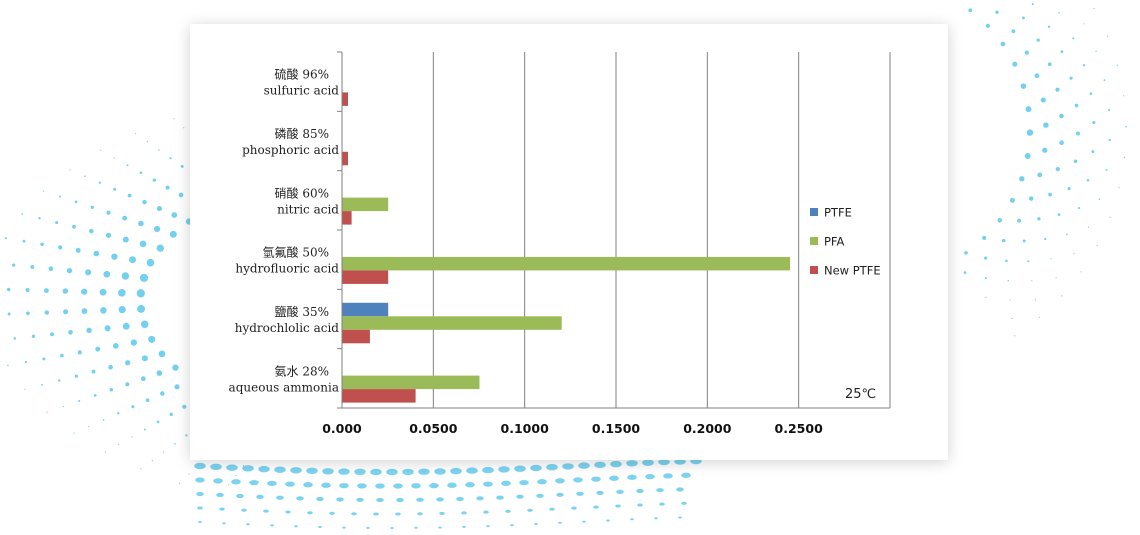 The width and height of the screenshot is (1140, 535). Describe the element at coordinates (365, 309) in the screenshot. I see `bar-ptfe` at that location.